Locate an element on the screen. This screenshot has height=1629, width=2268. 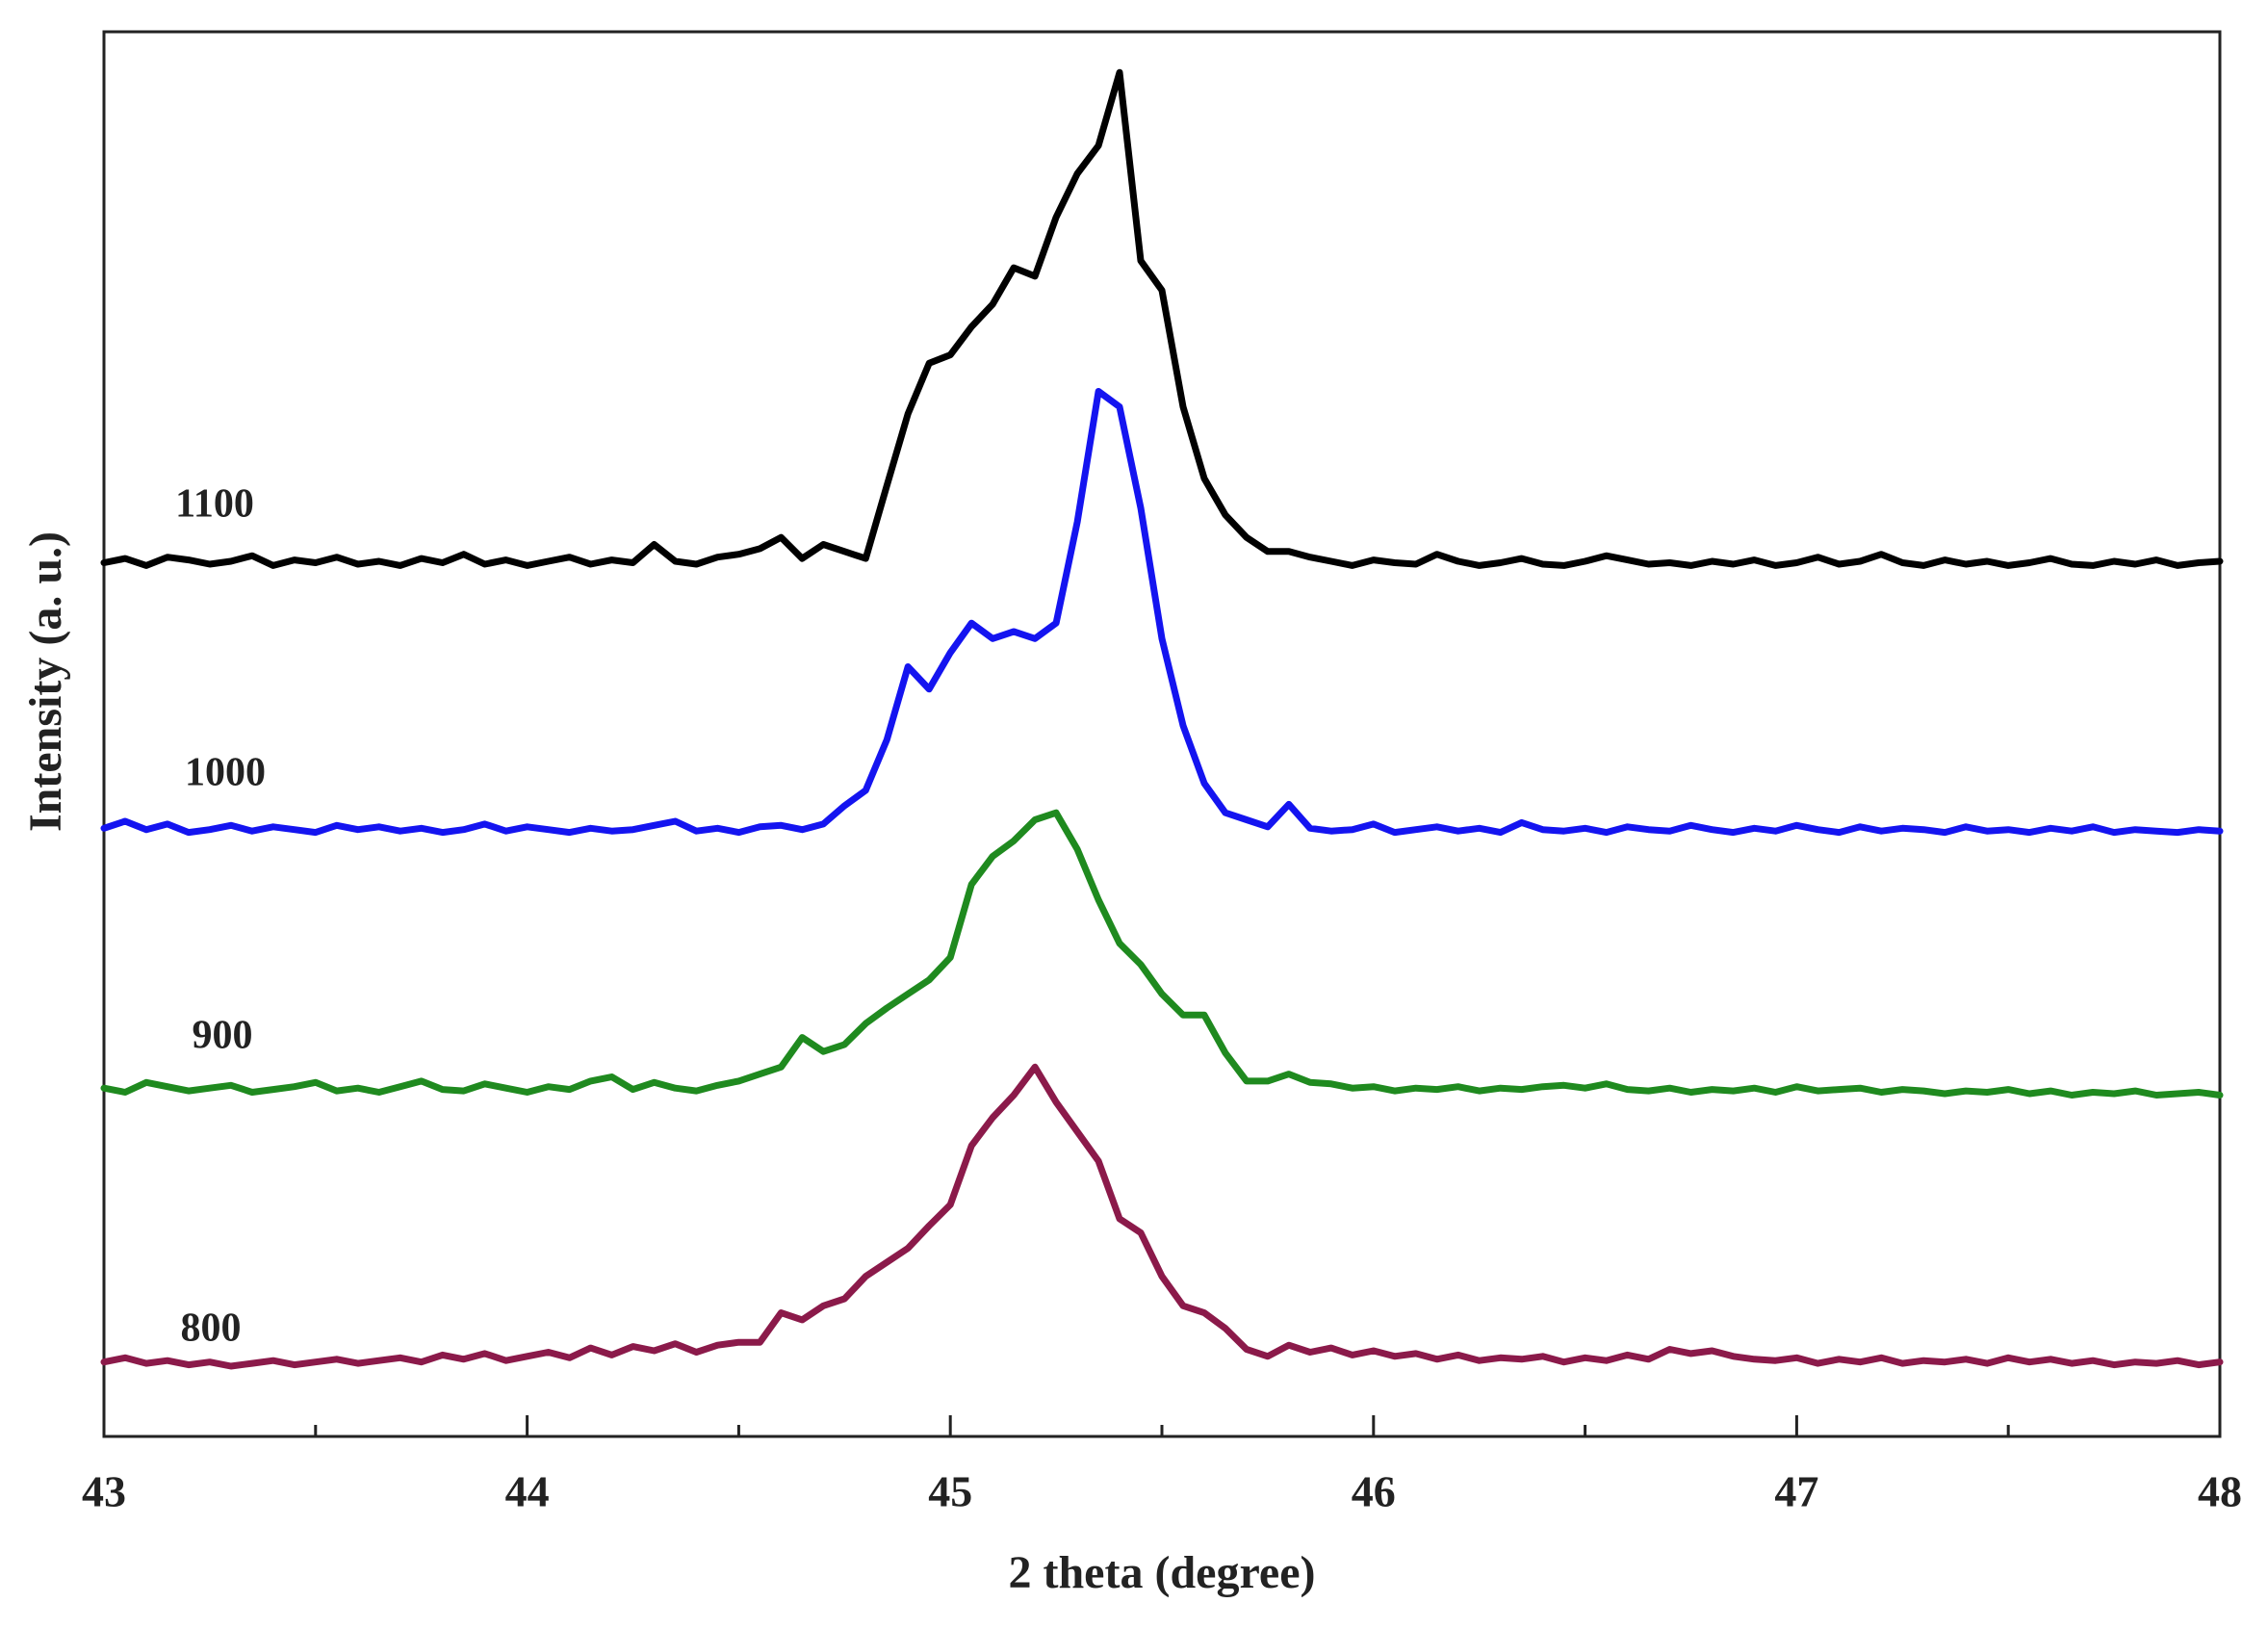
series-label: 1000 is located at coordinates (225, 773).